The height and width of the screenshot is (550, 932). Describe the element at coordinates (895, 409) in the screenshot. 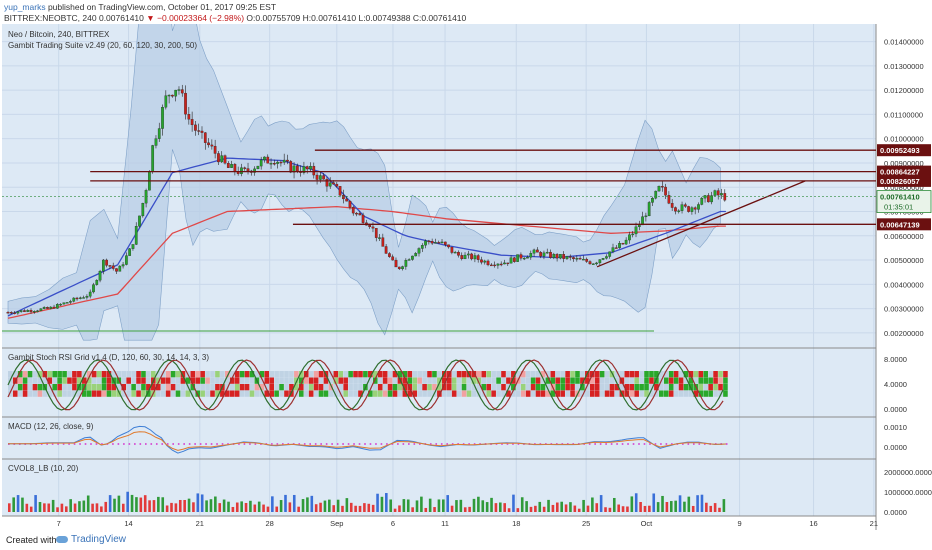

I see `stoch-tick-label: 0.0000` at that location.